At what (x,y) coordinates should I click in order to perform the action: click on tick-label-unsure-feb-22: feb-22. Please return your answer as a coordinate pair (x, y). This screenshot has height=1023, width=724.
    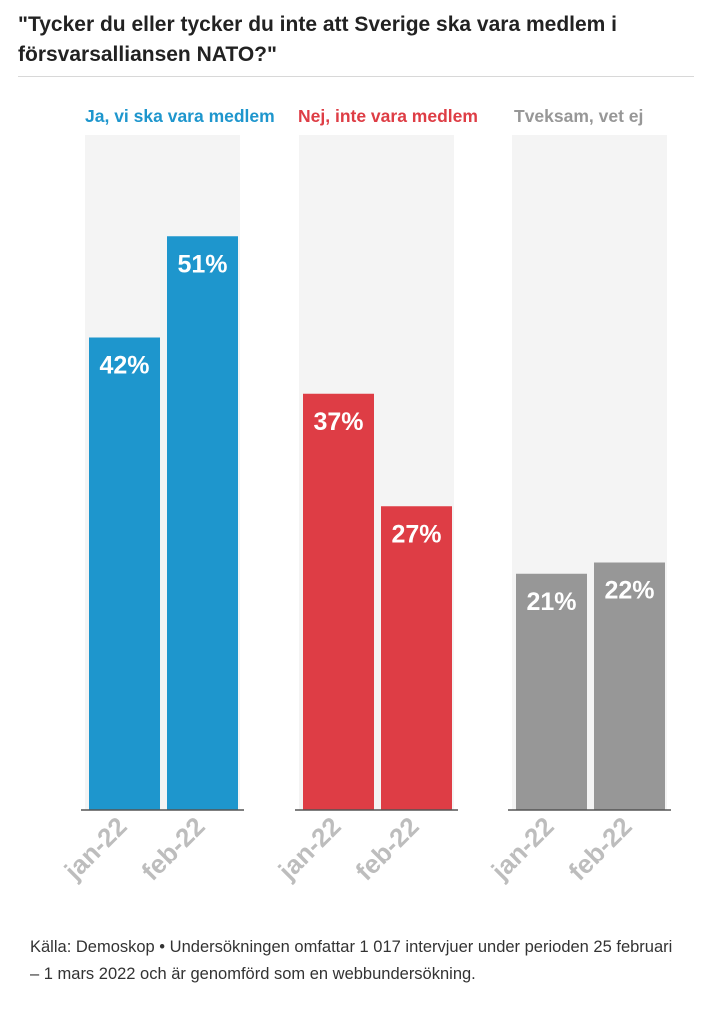
    Looking at the image, I should click on (599, 848).